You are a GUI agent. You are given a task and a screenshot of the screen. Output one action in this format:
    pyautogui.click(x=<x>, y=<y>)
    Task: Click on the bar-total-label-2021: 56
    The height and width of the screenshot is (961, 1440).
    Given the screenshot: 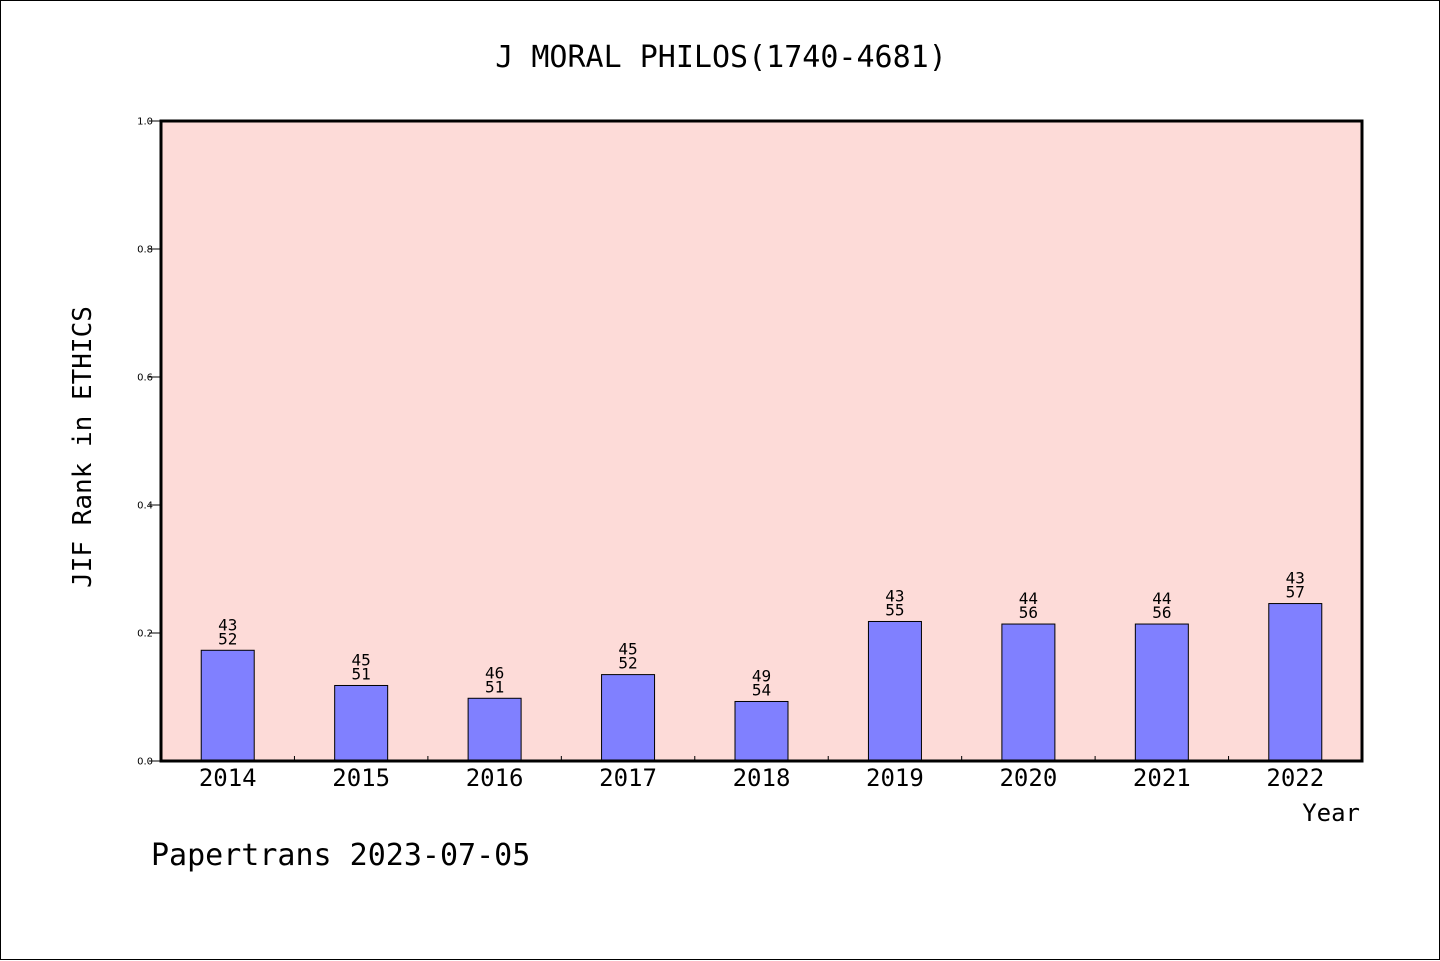 What is the action you would take?
    pyautogui.click(x=1161, y=612)
    